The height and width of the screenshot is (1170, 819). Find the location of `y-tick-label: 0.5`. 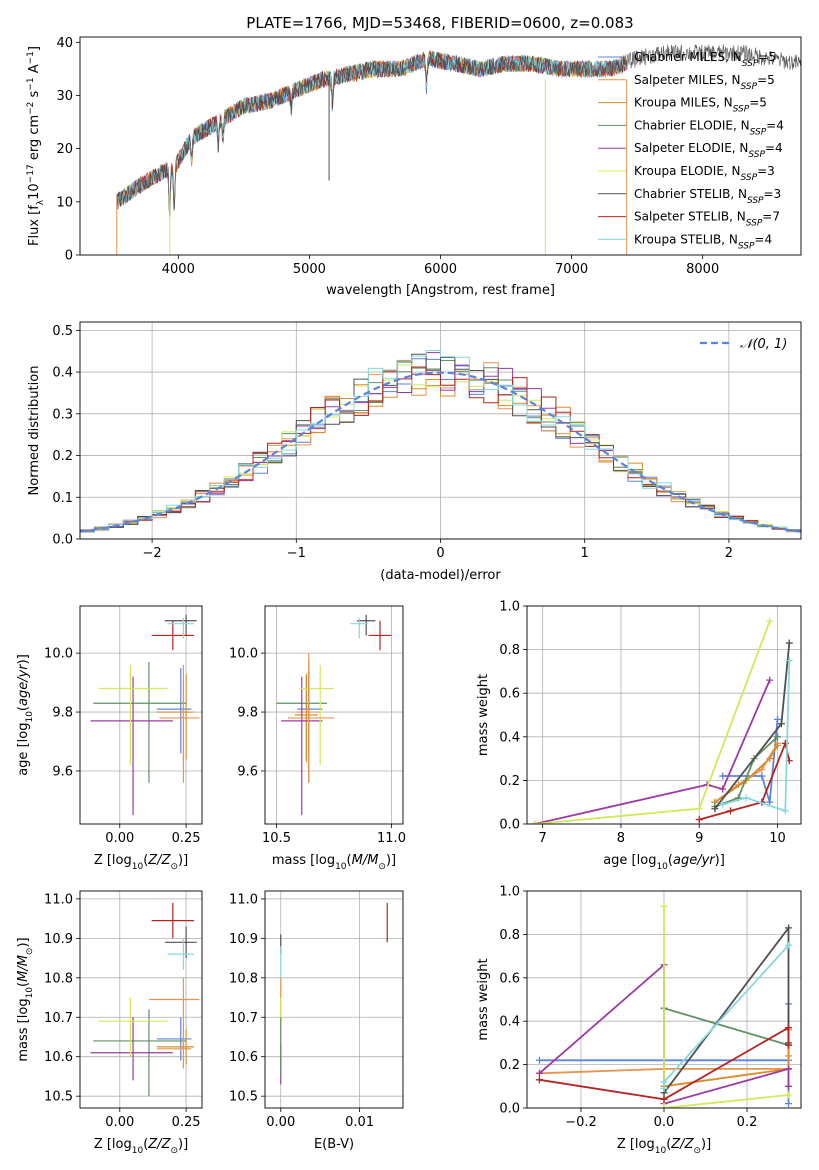

y-tick-label: 0.5 is located at coordinates (62, 331).